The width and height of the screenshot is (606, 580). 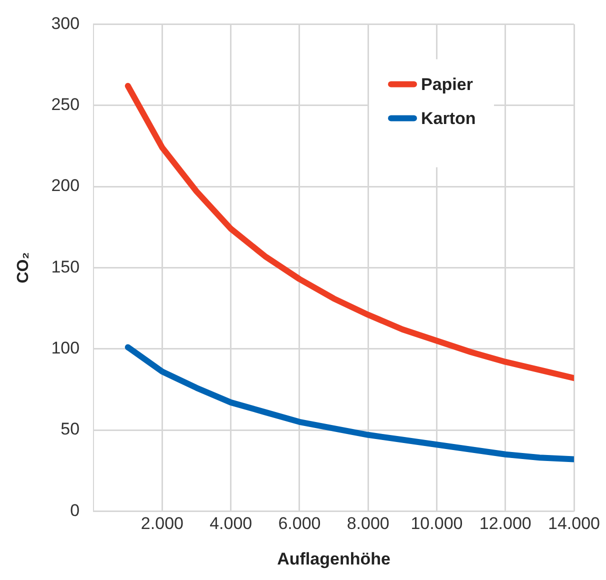 What do you see at coordinates (162, 524) in the screenshot?
I see `x-tick-label: 2.000` at bounding box center [162, 524].